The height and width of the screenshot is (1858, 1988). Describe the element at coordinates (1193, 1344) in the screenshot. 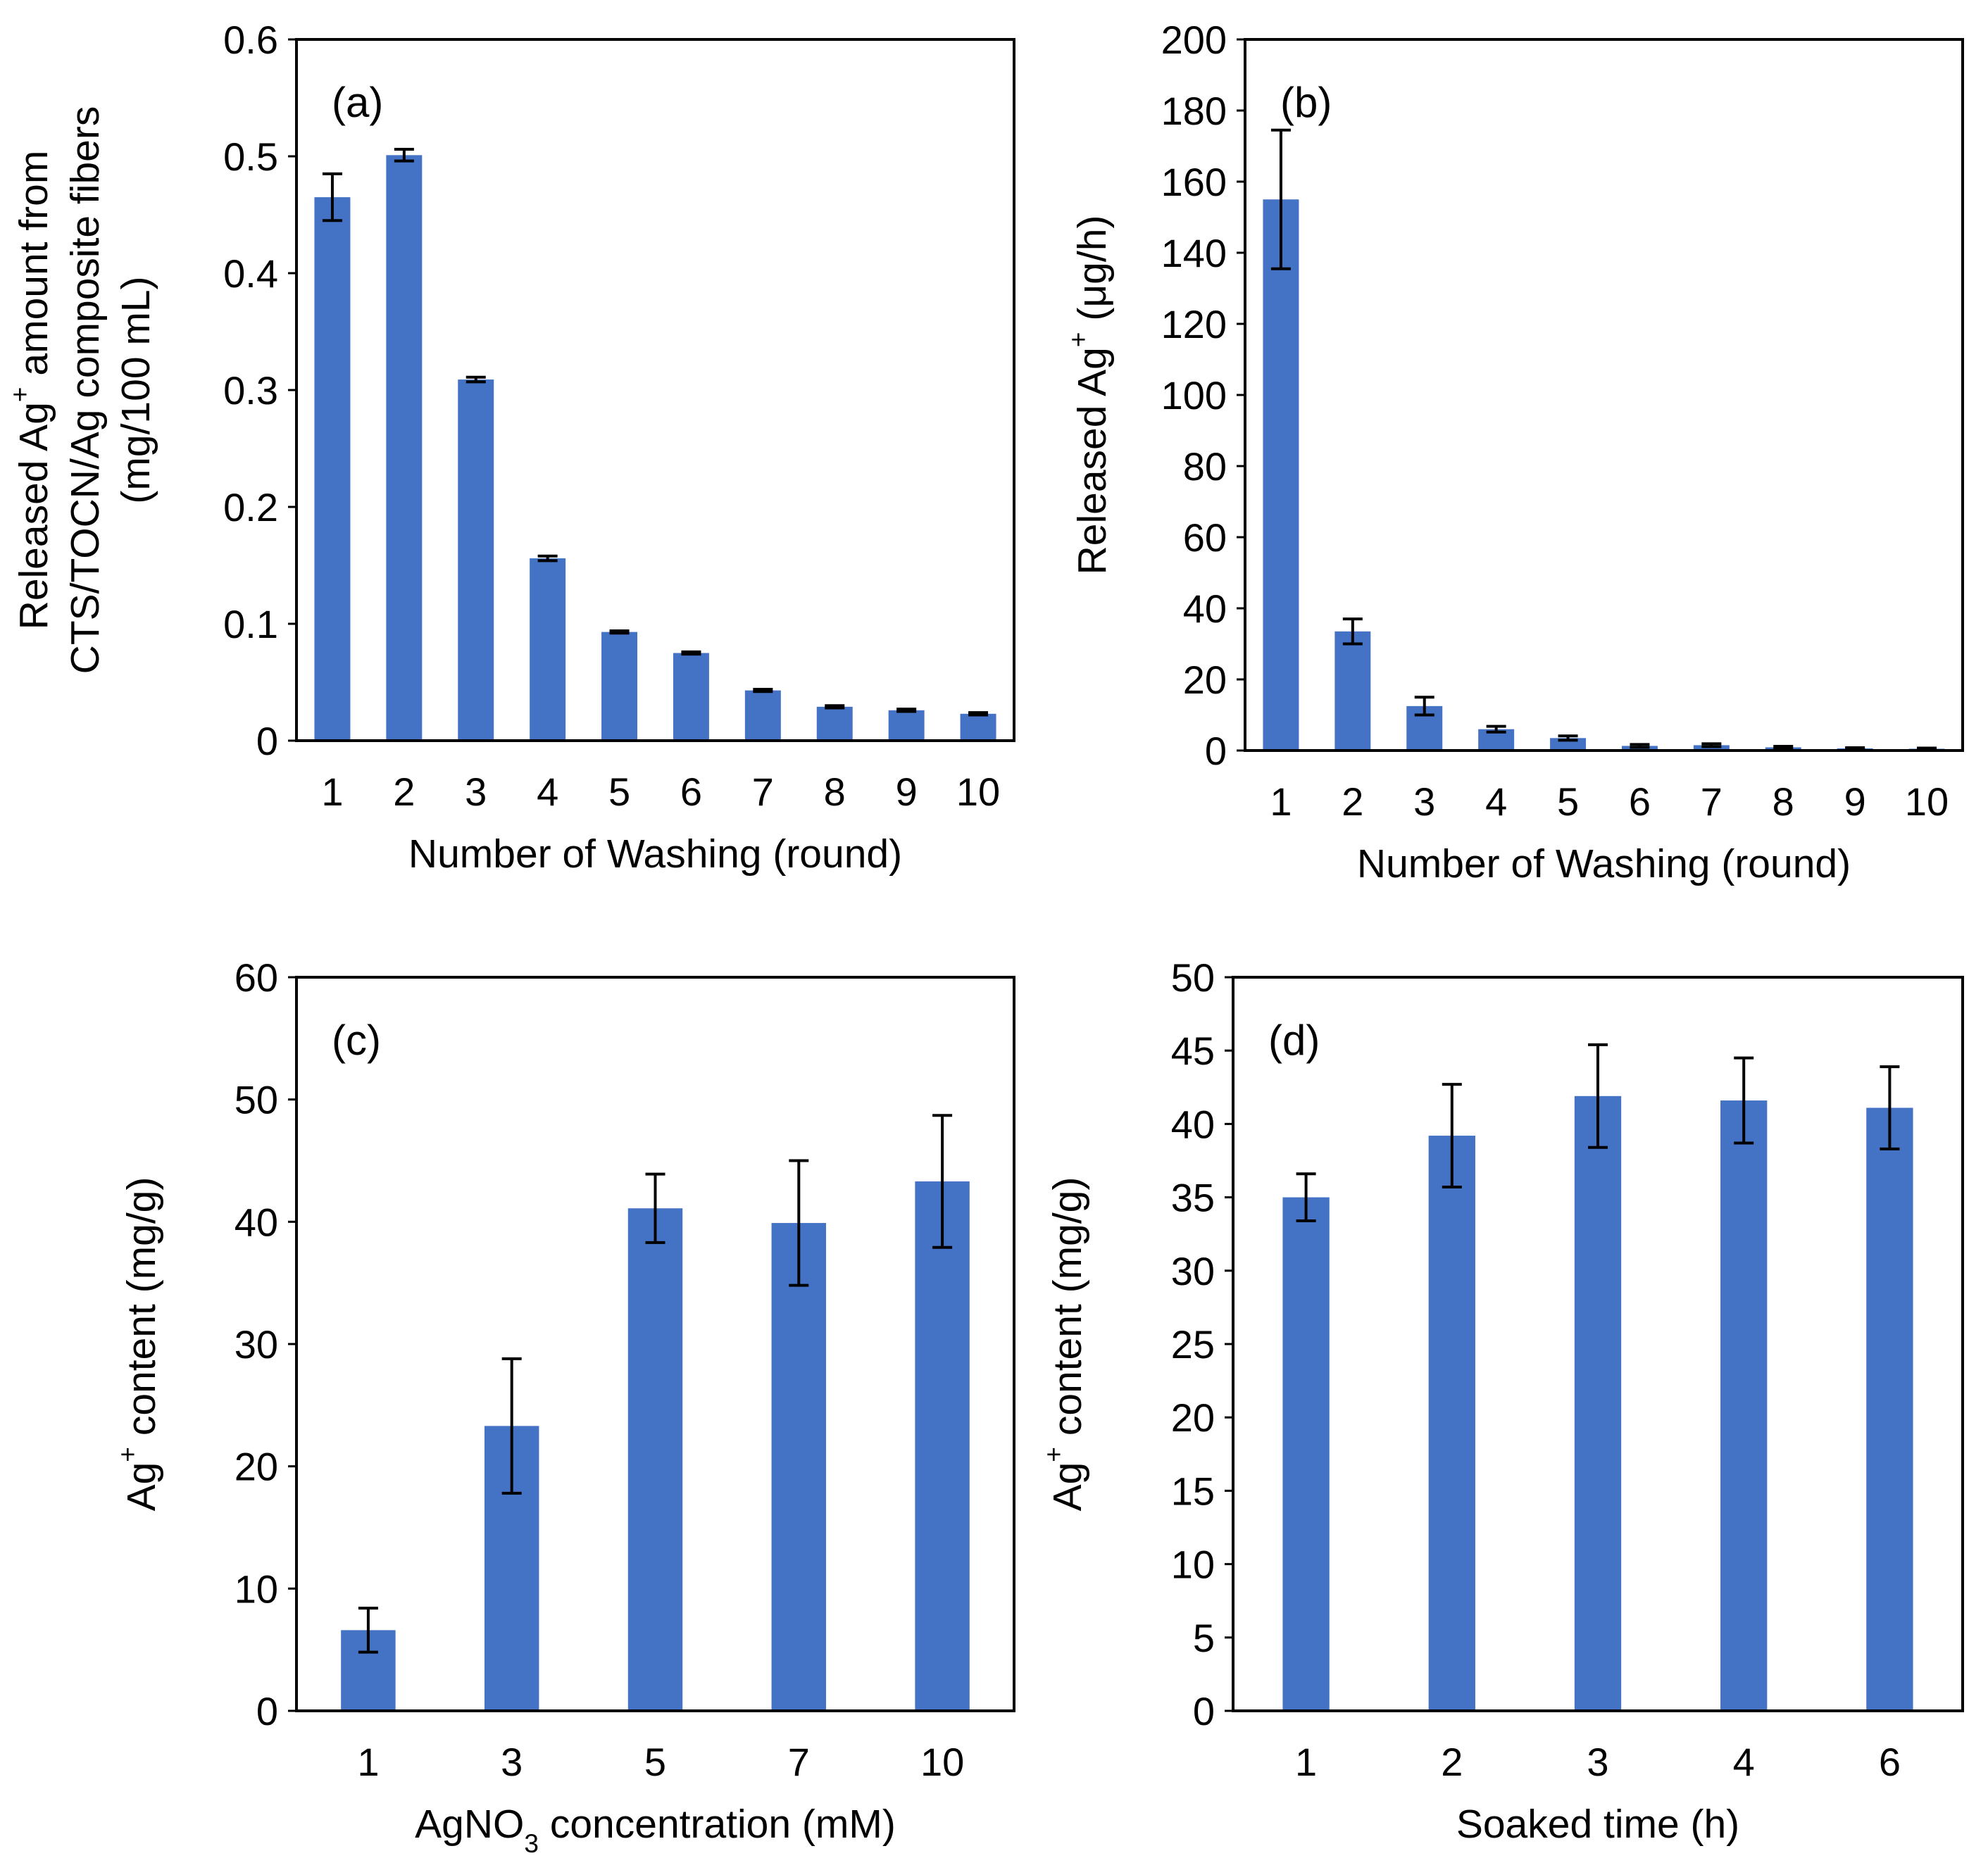

I see `y-tick-label: 25` at that location.